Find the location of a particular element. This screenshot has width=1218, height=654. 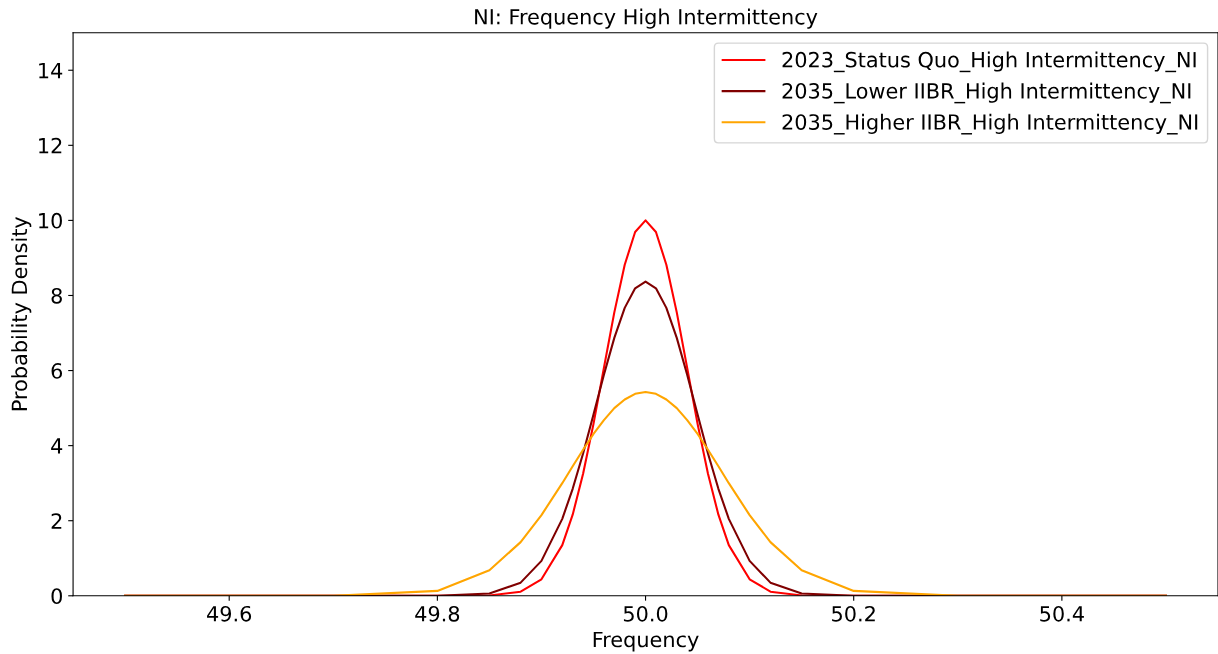

x-axis-title: Frequency is located at coordinates (646, 641).